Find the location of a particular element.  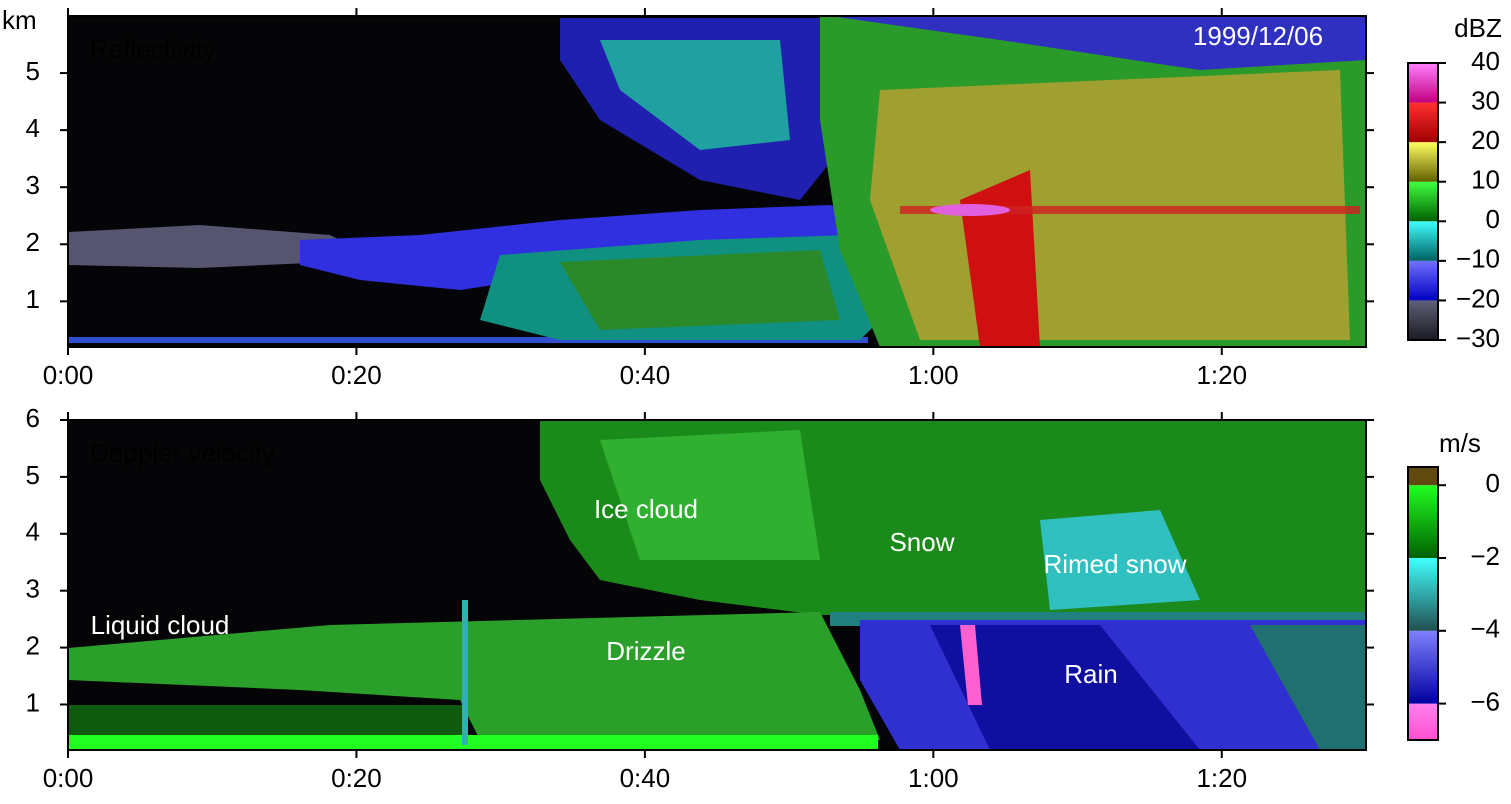

annotation: 1999/12/06 is located at coordinates (1258, 36).